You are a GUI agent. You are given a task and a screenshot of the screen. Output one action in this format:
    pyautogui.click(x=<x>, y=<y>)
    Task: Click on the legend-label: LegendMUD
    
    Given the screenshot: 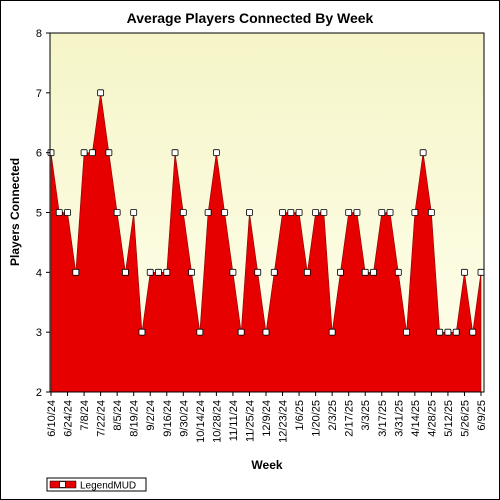 What is the action you would take?
    pyautogui.click(x=108, y=486)
    